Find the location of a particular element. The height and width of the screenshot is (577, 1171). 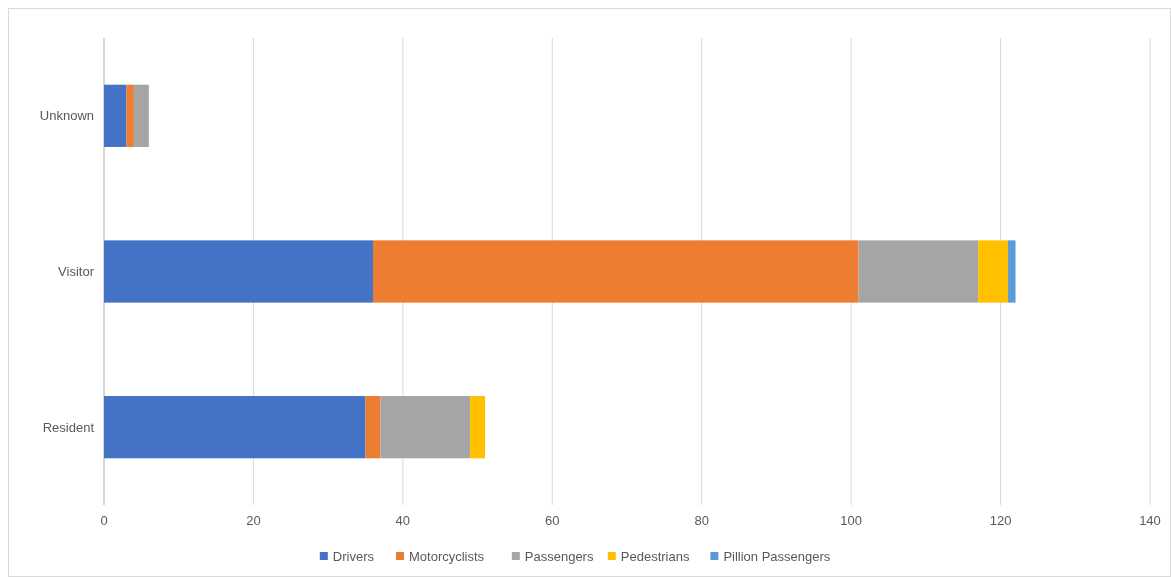

x-tick-label: 80 is located at coordinates (701, 520).